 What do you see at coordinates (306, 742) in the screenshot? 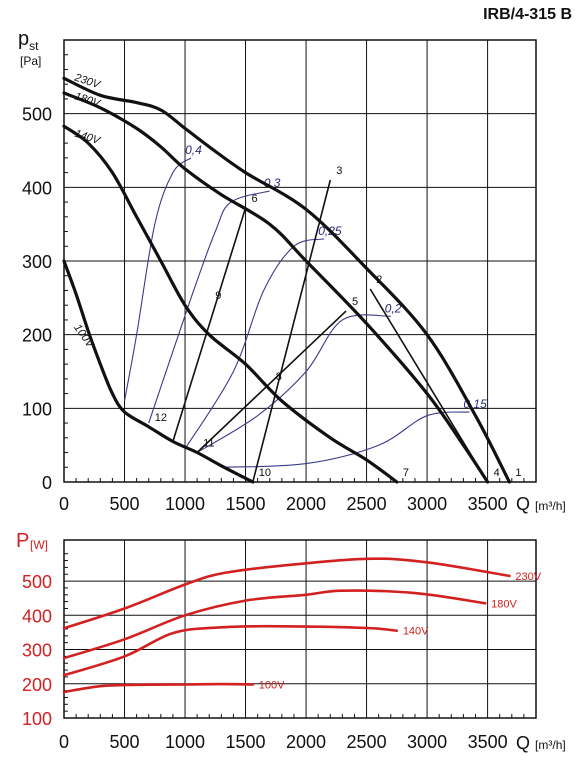
I see `bottom-x-tick-label: 2000` at bounding box center [306, 742].